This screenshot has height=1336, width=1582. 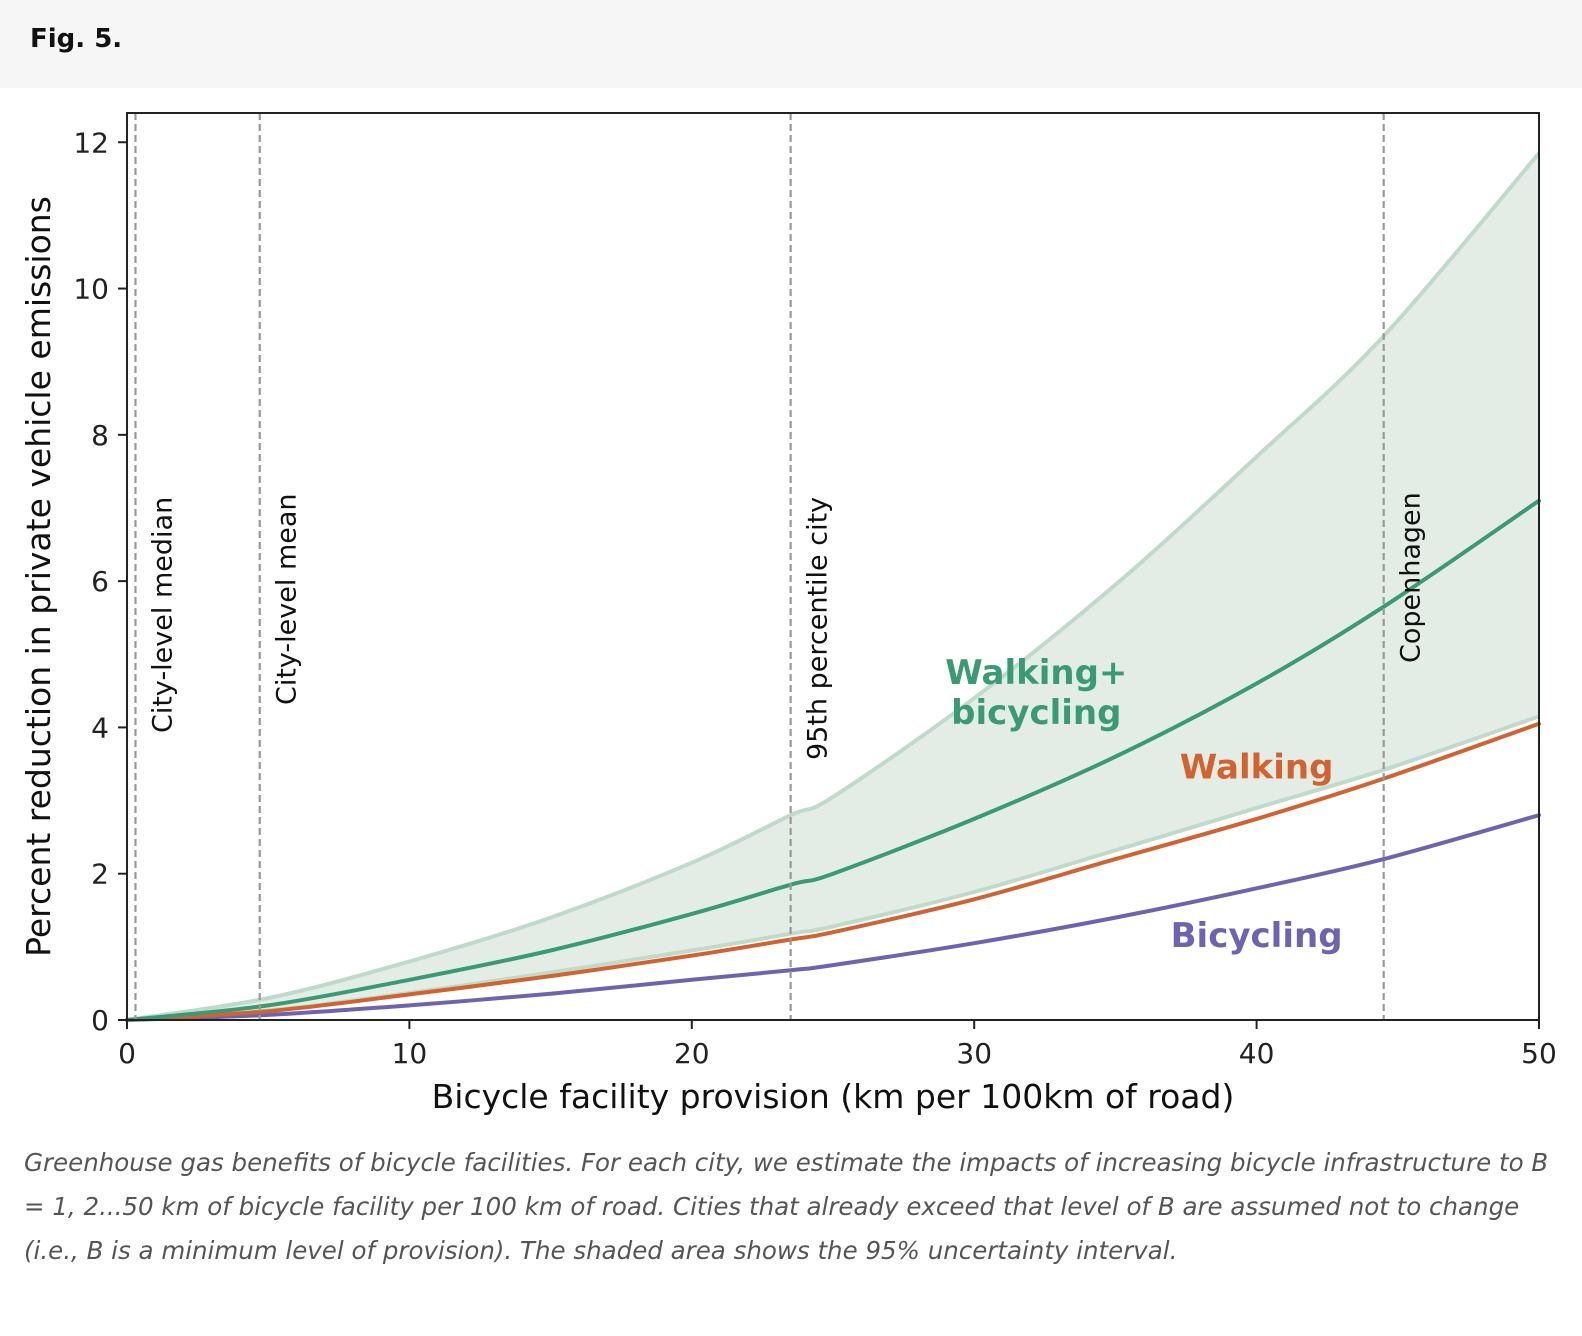 I want to click on y-tick-label: 2, so click(x=100, y=874).